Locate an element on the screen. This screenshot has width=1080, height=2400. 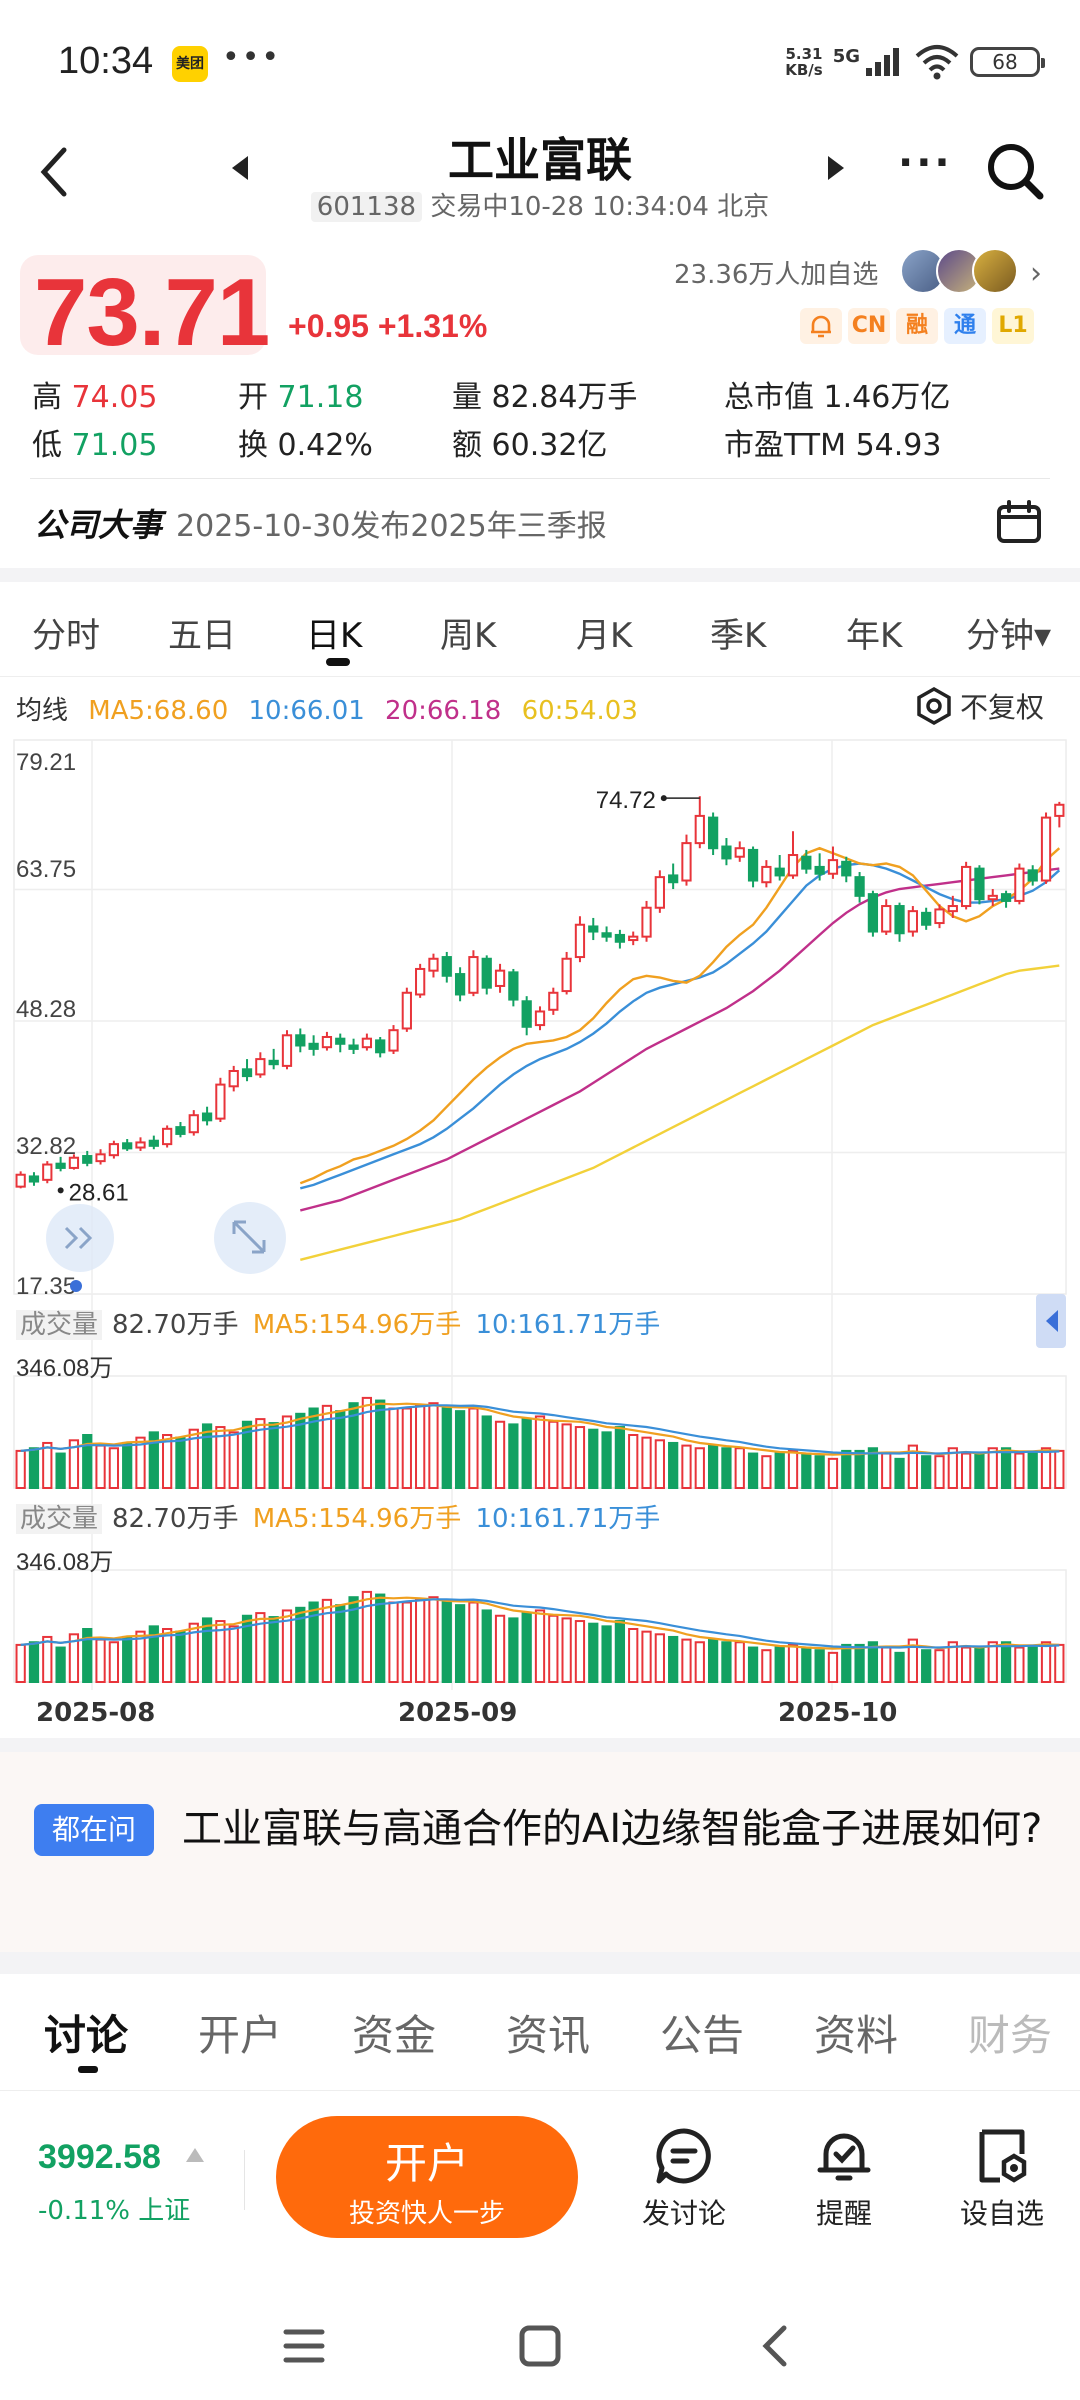
collapse-sidebar-button is located at coordinates (80, 1238).